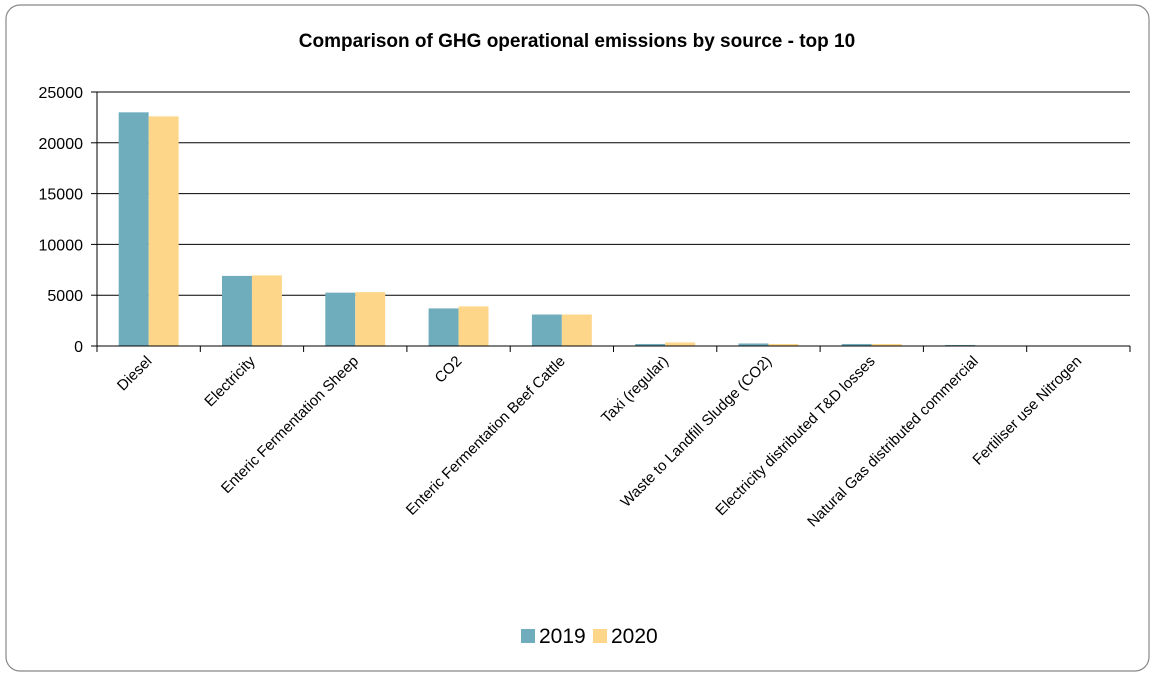 The height and width of the screenshot is (677, 1155). Describe the element at coordinates (61, 93) in the screenshot. I see `y-tick-label: 25000` at that location.